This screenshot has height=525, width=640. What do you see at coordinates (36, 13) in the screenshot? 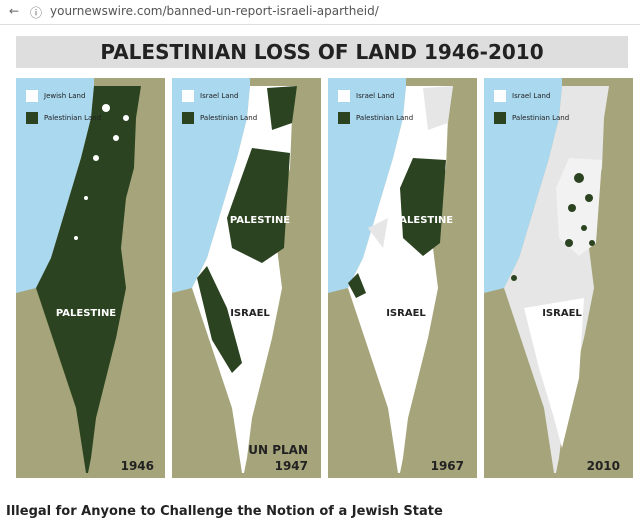
I see `info-icon: ⓘ` at bounding box center [36, 13].